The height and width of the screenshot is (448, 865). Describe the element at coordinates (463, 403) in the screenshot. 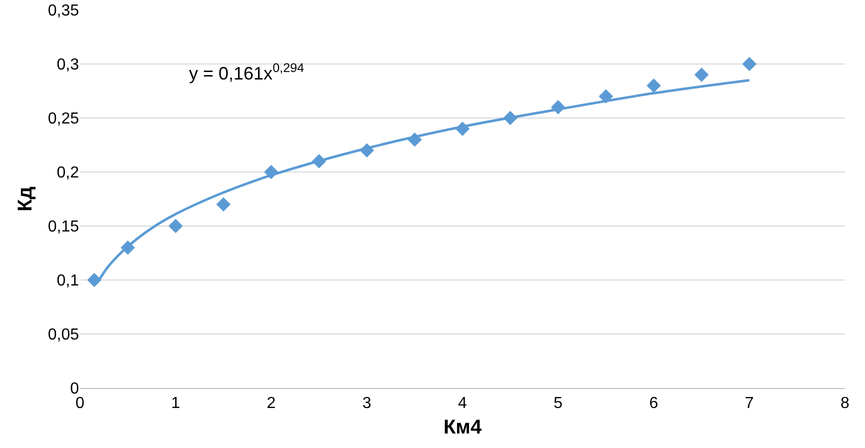

I see `x-tick-label: 4` at that location.